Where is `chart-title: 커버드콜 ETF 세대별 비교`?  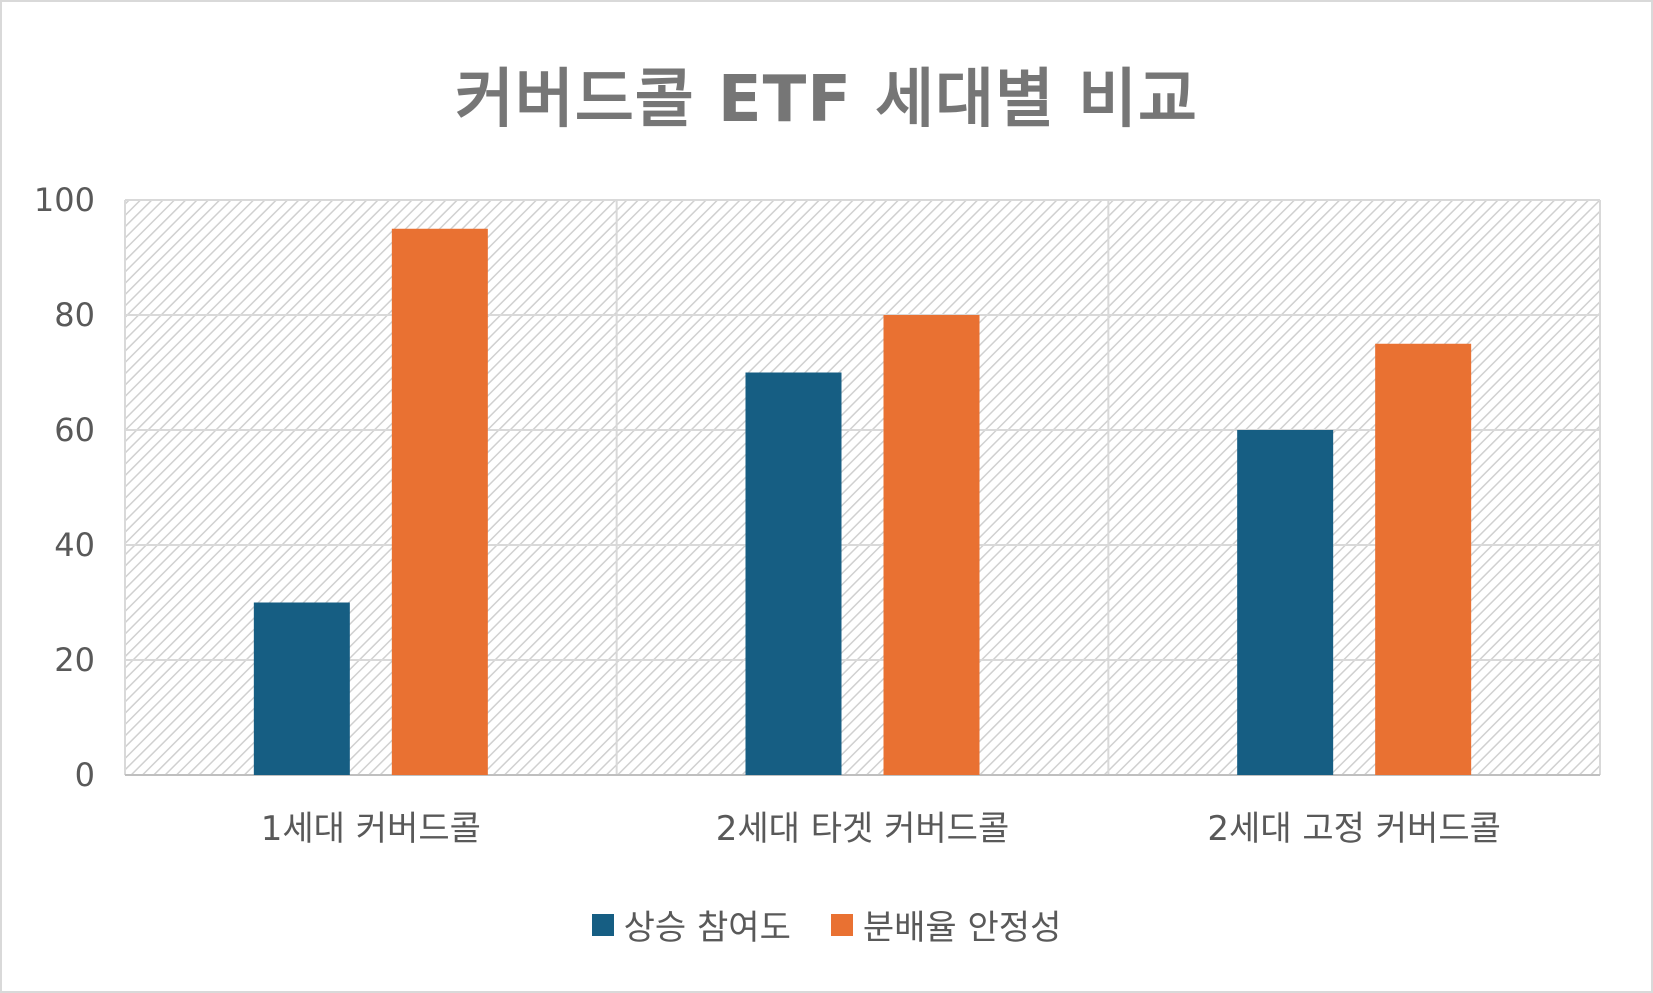 chart-title: 커버드콜 ETF 세대별 비교 is located at coordinates (826, 100).